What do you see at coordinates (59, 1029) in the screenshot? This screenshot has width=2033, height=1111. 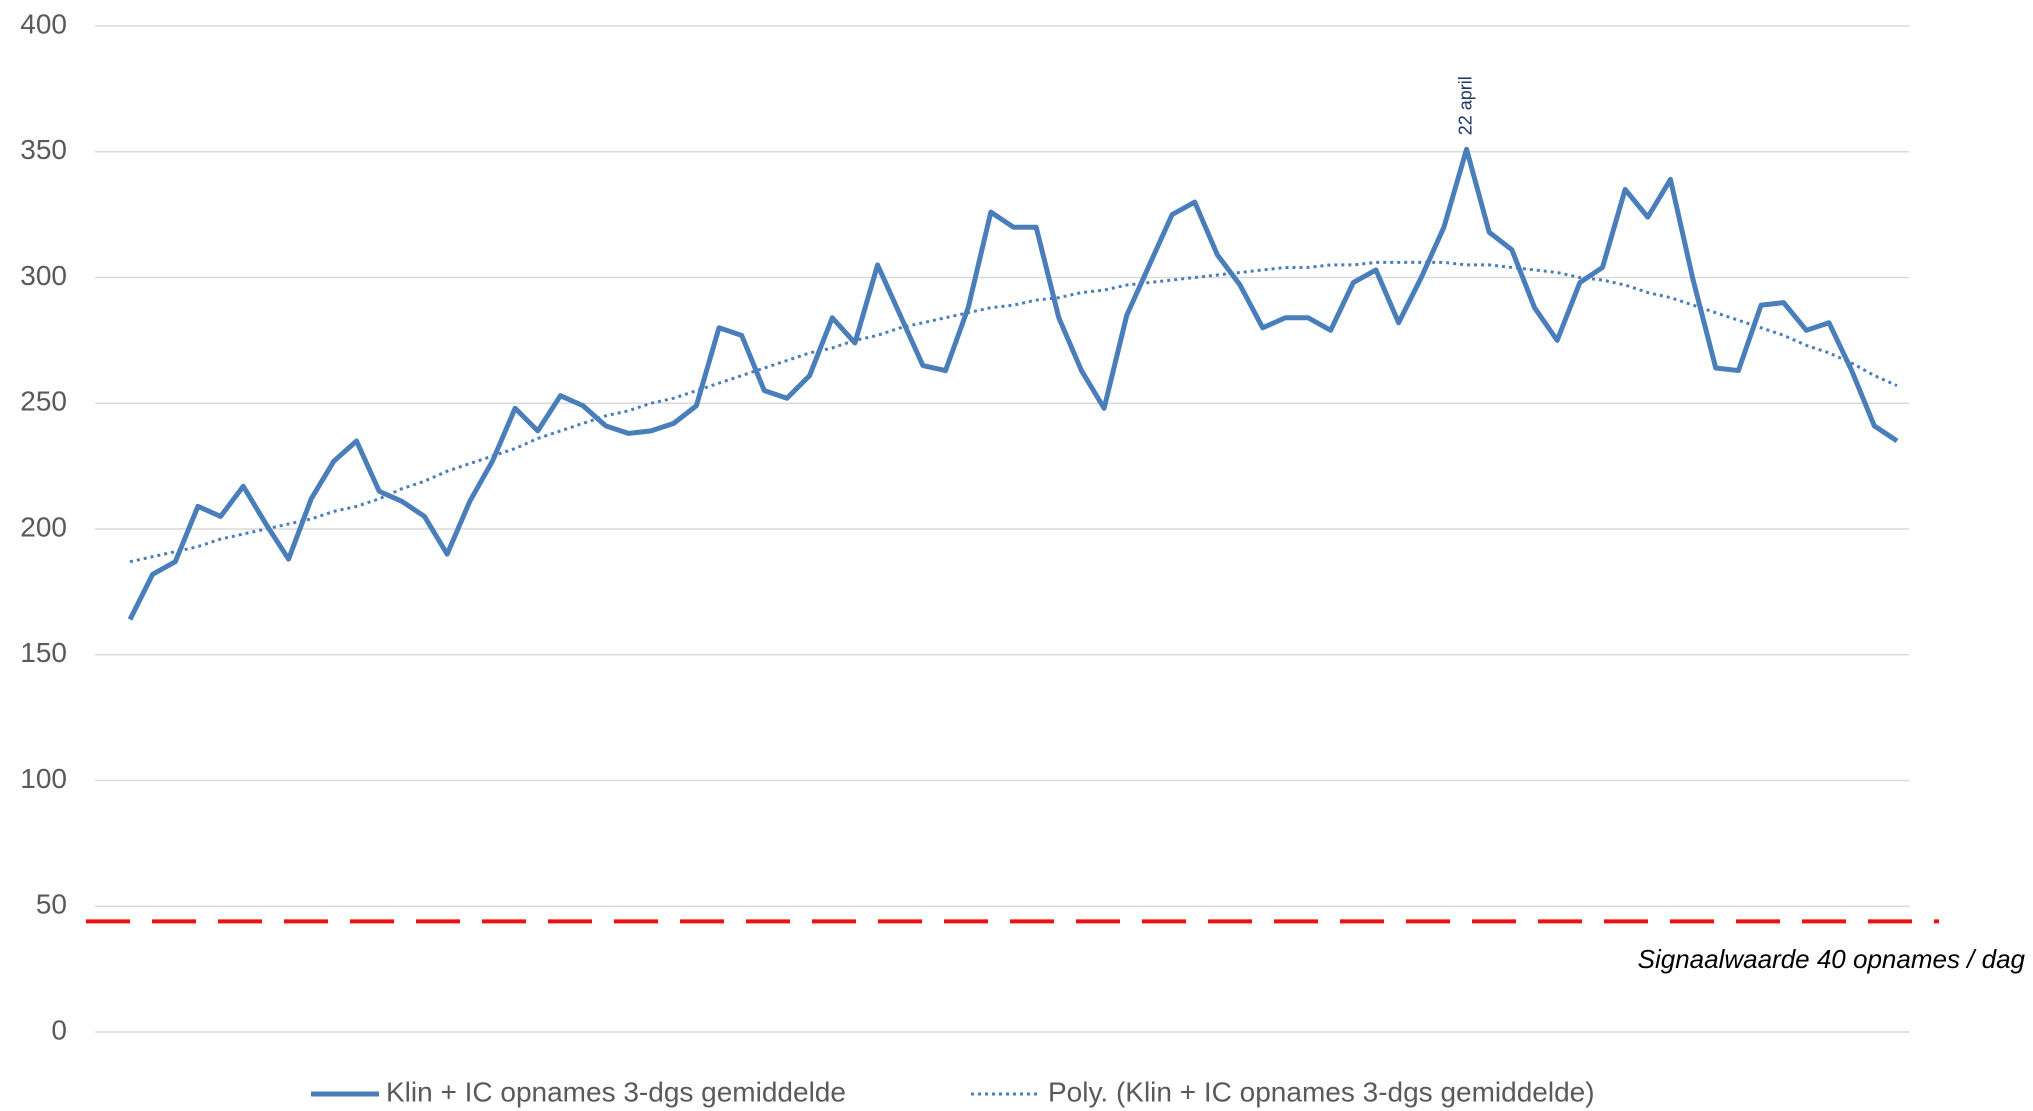 I see `y-tick-label: 0` at bounding box center [59, 1029].